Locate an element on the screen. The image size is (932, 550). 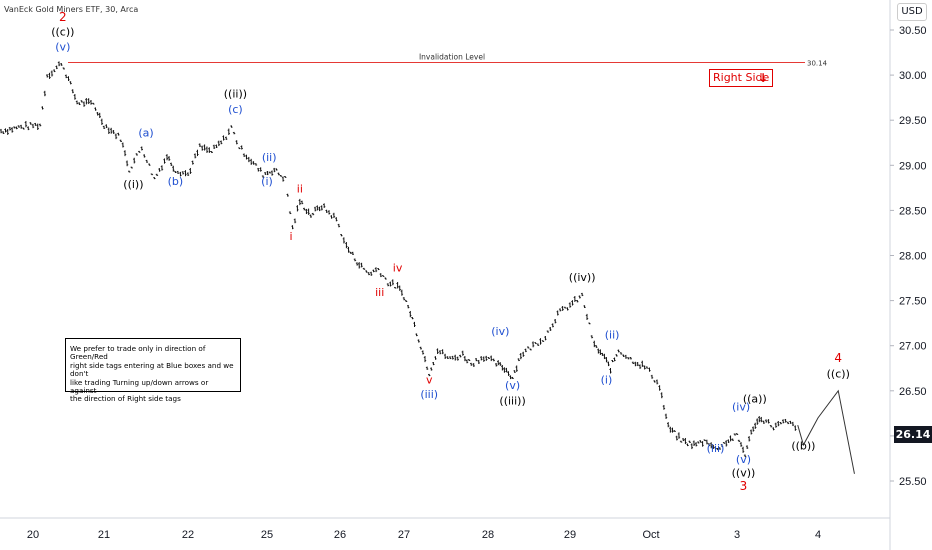
y-tick-label: 27.50 is located at coordinates (913, 302).